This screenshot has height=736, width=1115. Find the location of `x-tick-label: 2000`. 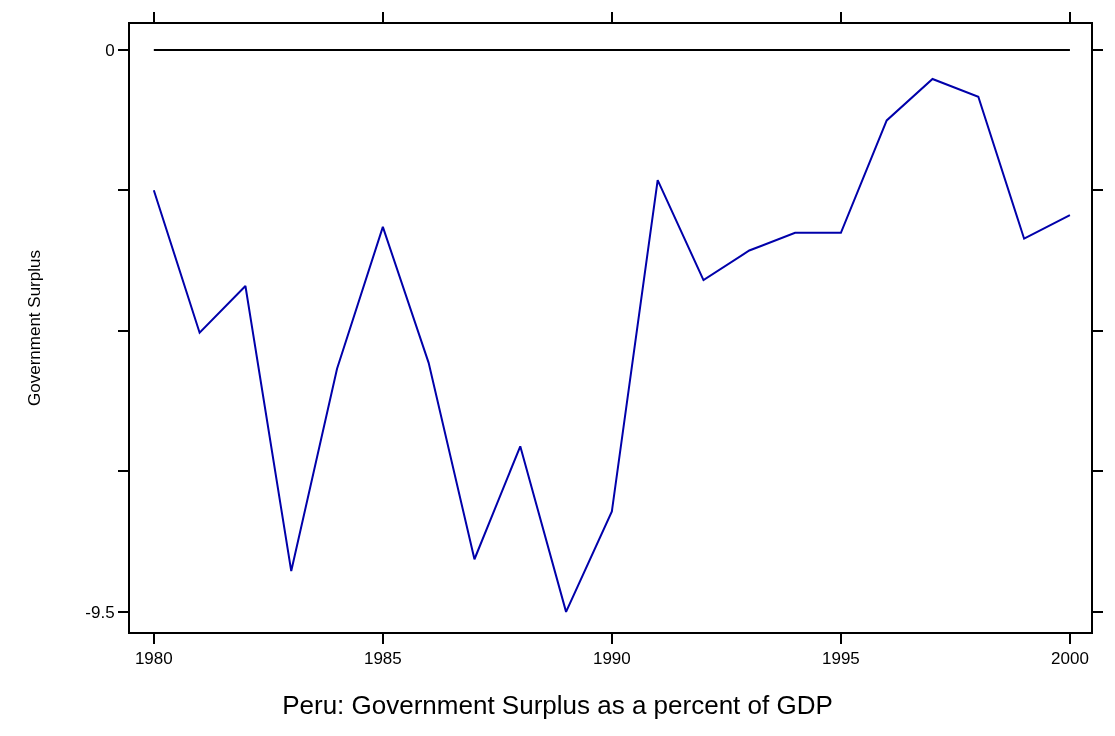

x-tick-label: 2000 is located at coordinates (1070, 659).